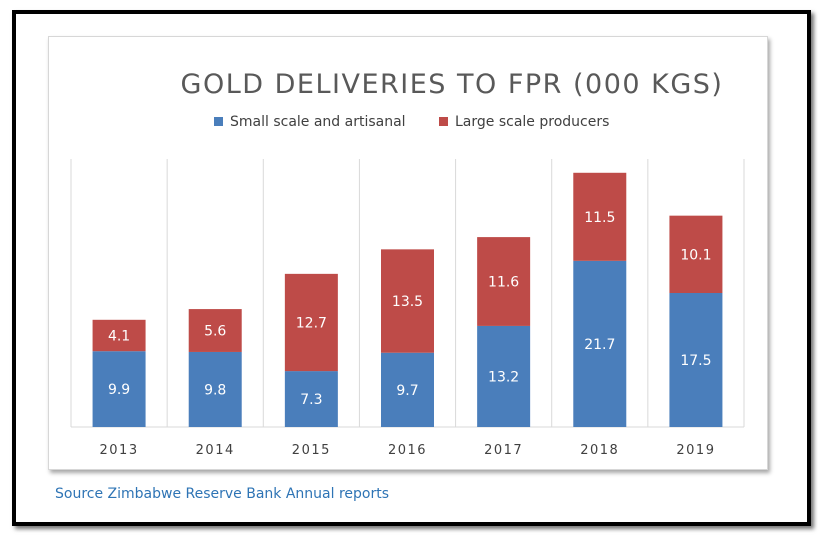 The image size is (822, 536). I want to click on data-label: 21.7, so click(599, 345).